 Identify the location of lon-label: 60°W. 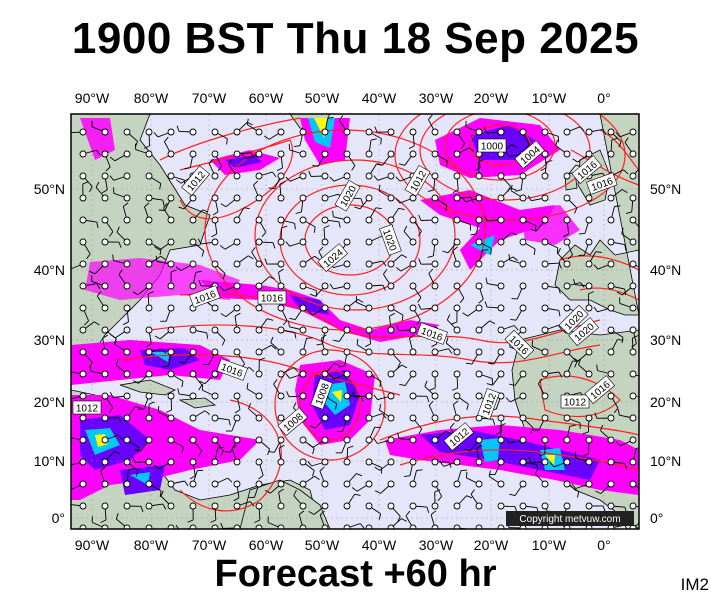
(266, 98).